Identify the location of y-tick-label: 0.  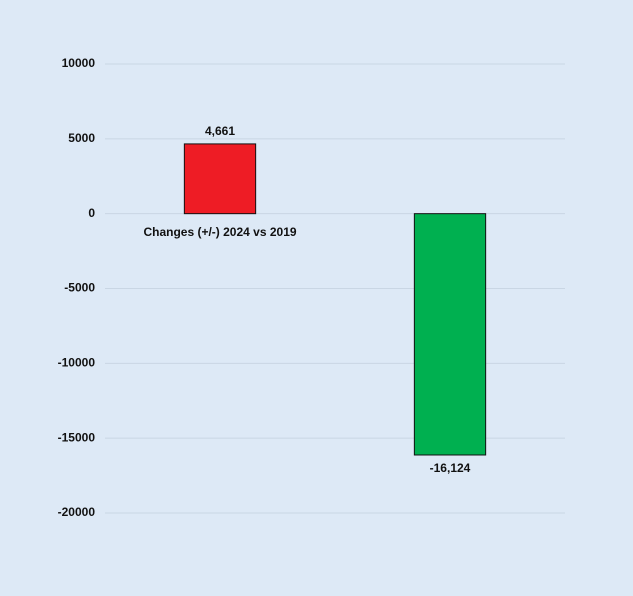
(91, 213).